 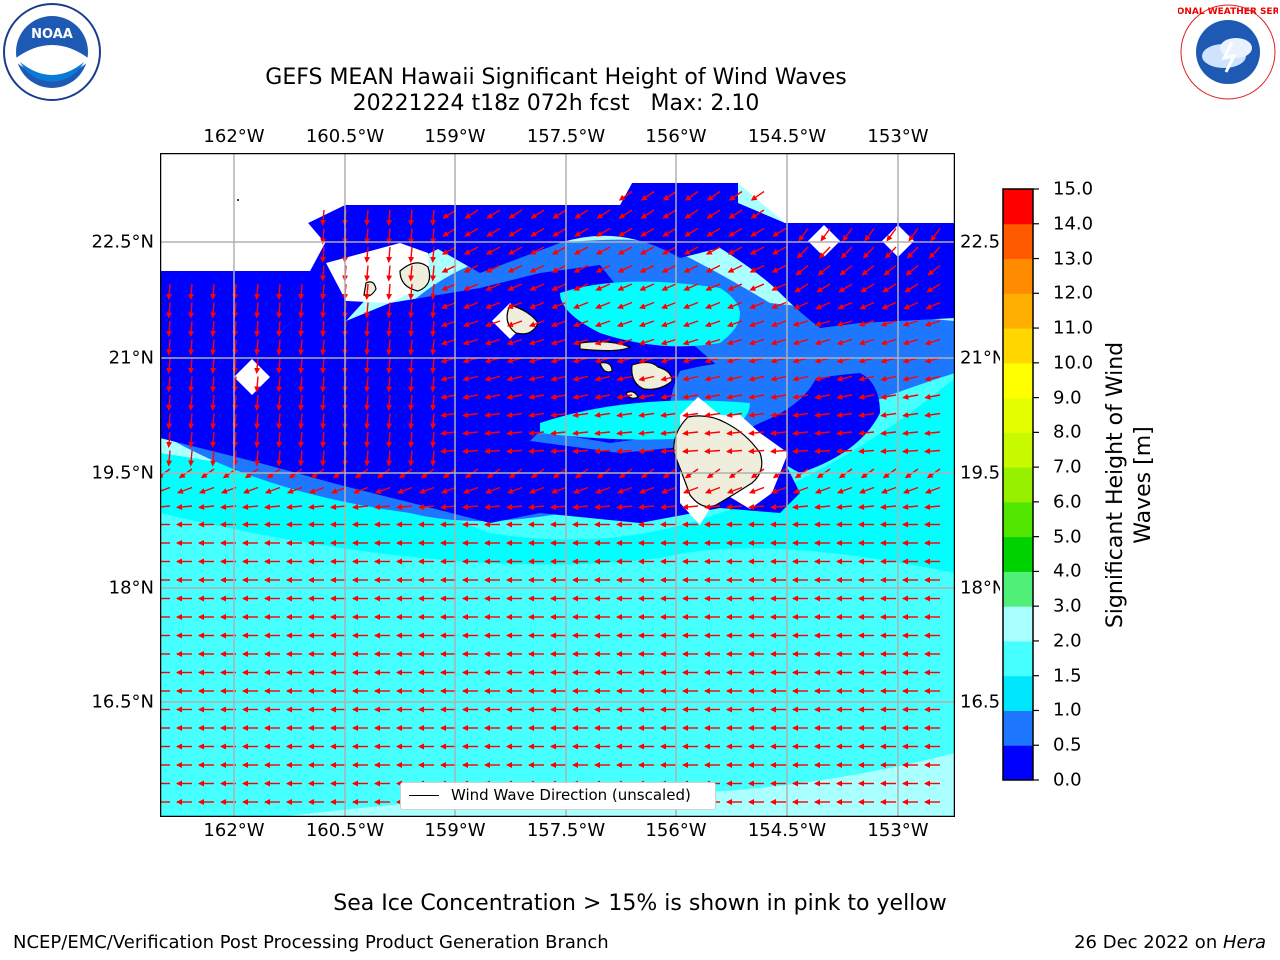 I want to click on y-tick-left-2: 21°N, so click(x=131, y=358).